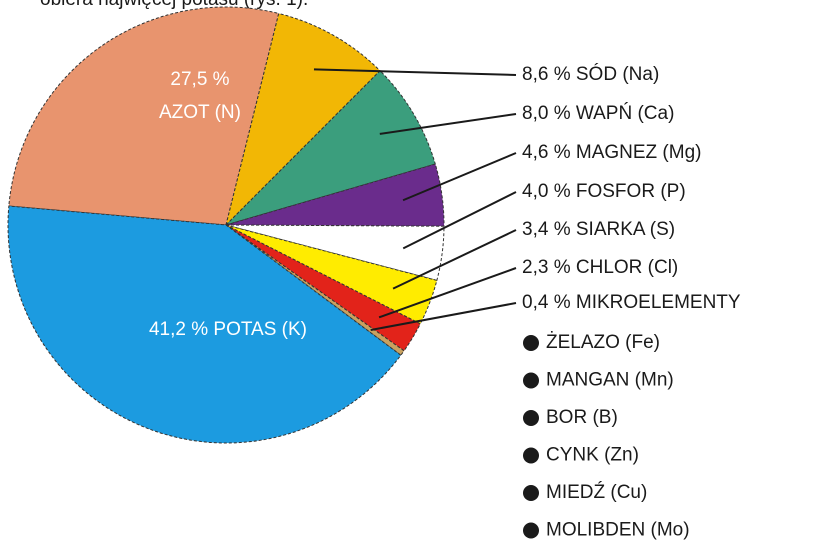 This screenshot has width=829, height=540. What do you see at coordinates (174, 5) in the screenshot?
I see `header-text: obiera najwięcej potasu (rys. 1).` at bounding box center [174, 5].